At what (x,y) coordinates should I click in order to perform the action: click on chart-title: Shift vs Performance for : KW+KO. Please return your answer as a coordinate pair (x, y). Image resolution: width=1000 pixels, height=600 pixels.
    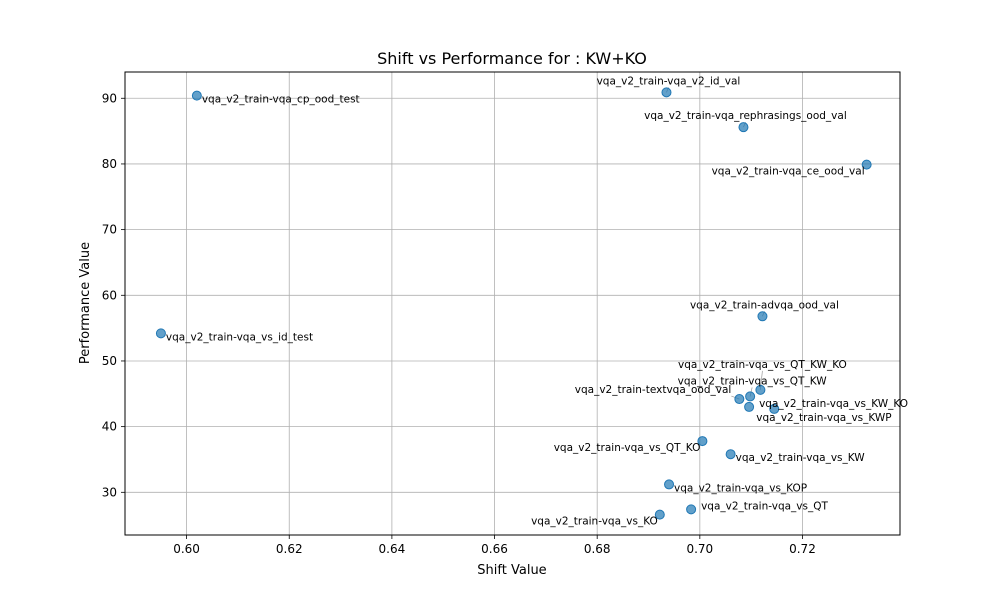
    Looking at the image, I should click on (512, 58).